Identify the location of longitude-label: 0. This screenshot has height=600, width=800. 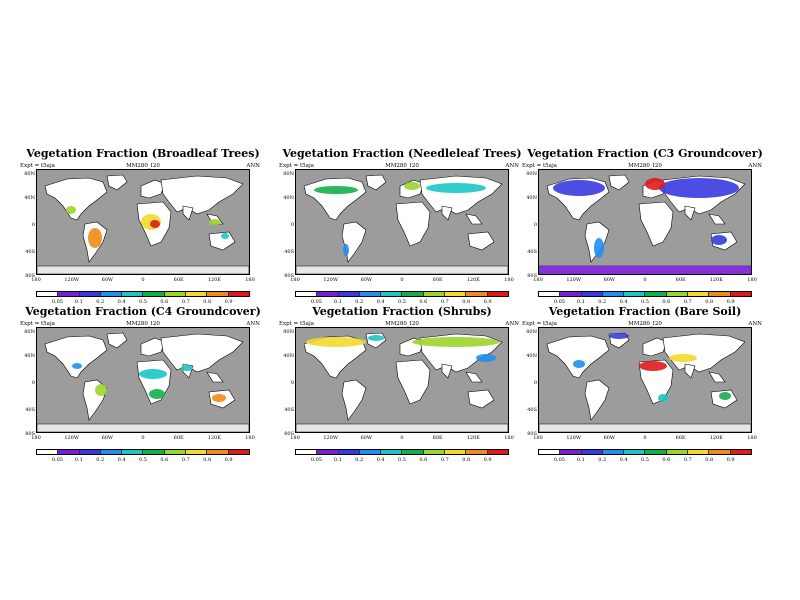
(143, 438).